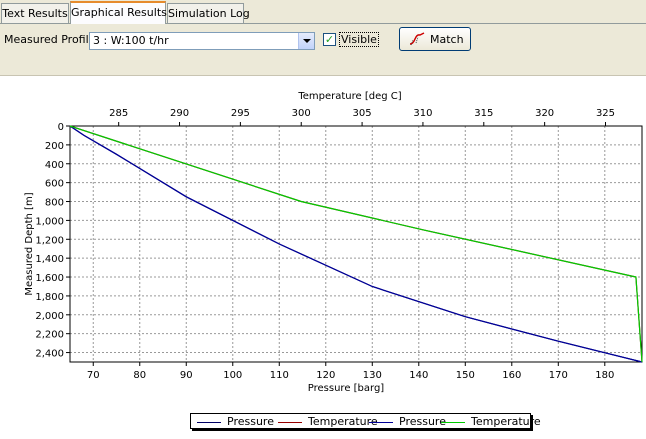 This screenshot has width=646, height=439. Describe the element at coordinates (49, 259) in the screenshot. I see `y-axis-tick-label: 1,400` at that location.